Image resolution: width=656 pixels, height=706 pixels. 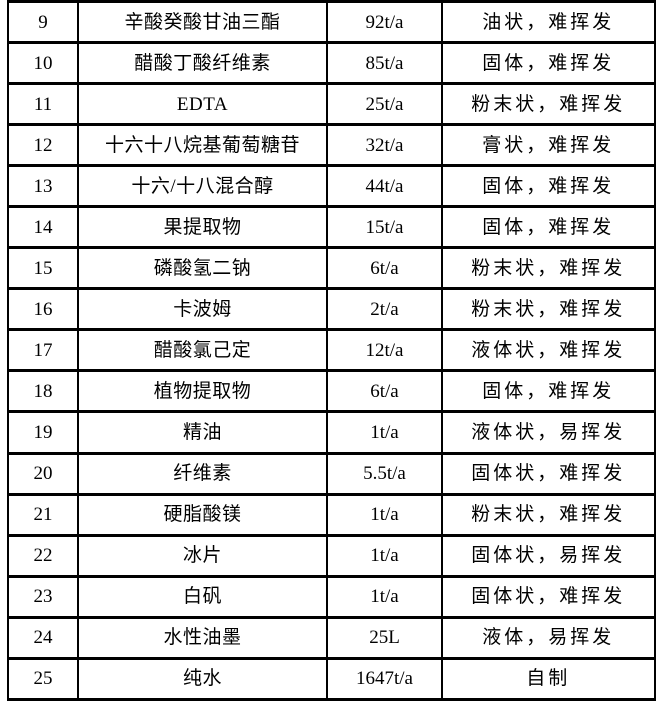 I want to click on table-row: 16 卡波姆 2t/a 粉末状，难挥发, so click(x=331, y=309).